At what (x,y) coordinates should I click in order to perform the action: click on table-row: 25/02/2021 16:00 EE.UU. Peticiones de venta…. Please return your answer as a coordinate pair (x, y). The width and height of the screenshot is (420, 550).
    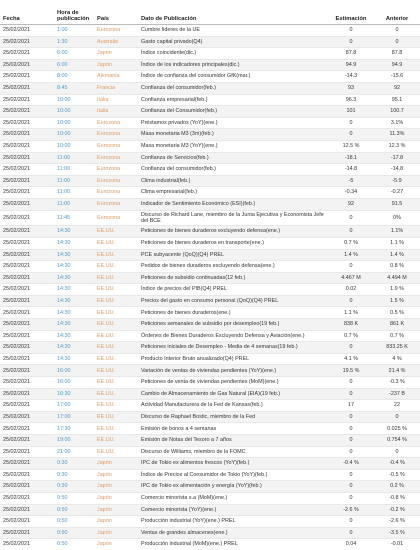
    Looking at the image, I should click on (210, 382).